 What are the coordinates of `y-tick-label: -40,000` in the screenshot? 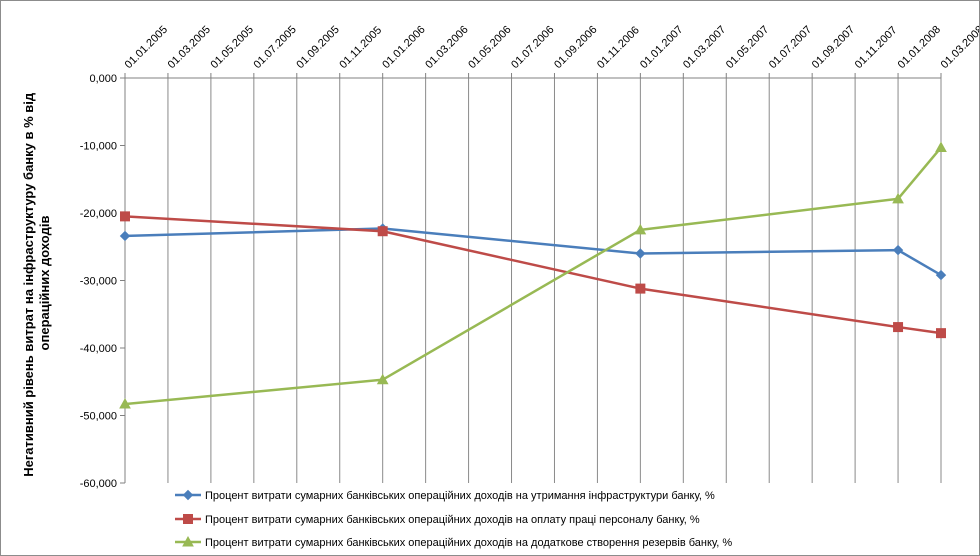 It's located at (98, 349).